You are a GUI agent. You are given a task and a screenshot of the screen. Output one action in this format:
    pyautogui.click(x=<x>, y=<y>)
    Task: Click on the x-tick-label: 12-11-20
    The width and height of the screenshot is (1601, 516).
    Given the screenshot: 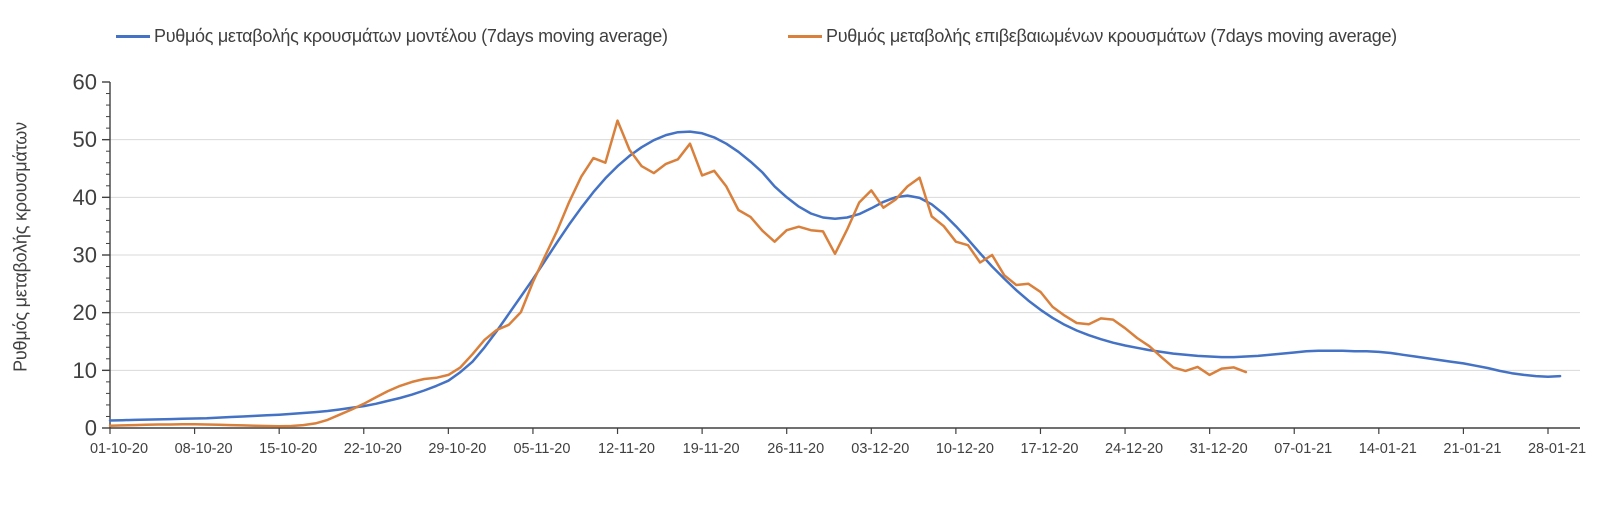 What is the action you would take?
    pyautogui.click(x=626, y=449)
    